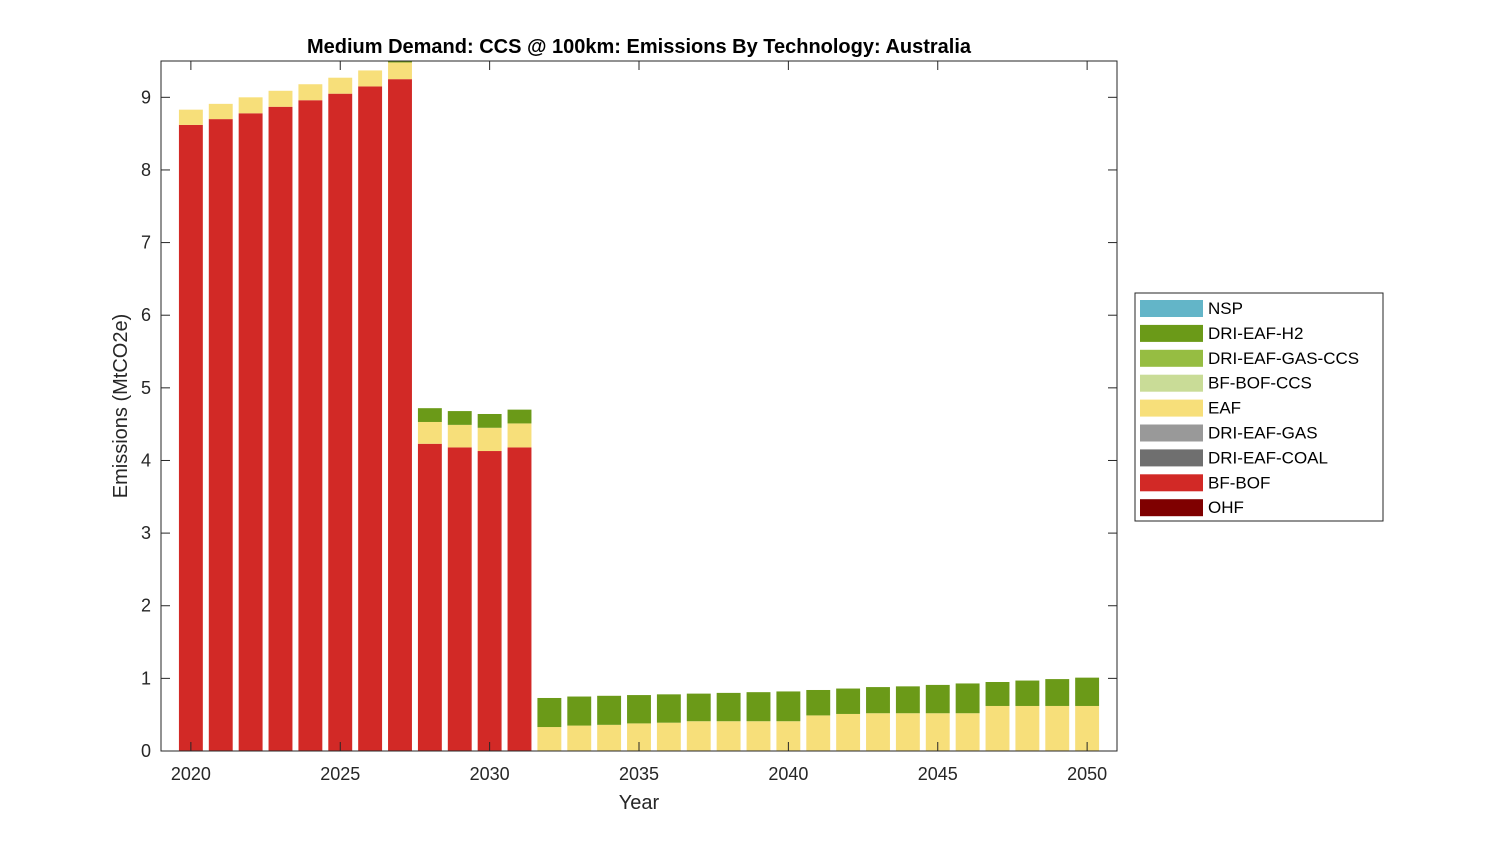 Image resolution: width=1500 pixels, height=844 pixels. I want to click on legend-label-ohf: OHF, so click(1226, 507).